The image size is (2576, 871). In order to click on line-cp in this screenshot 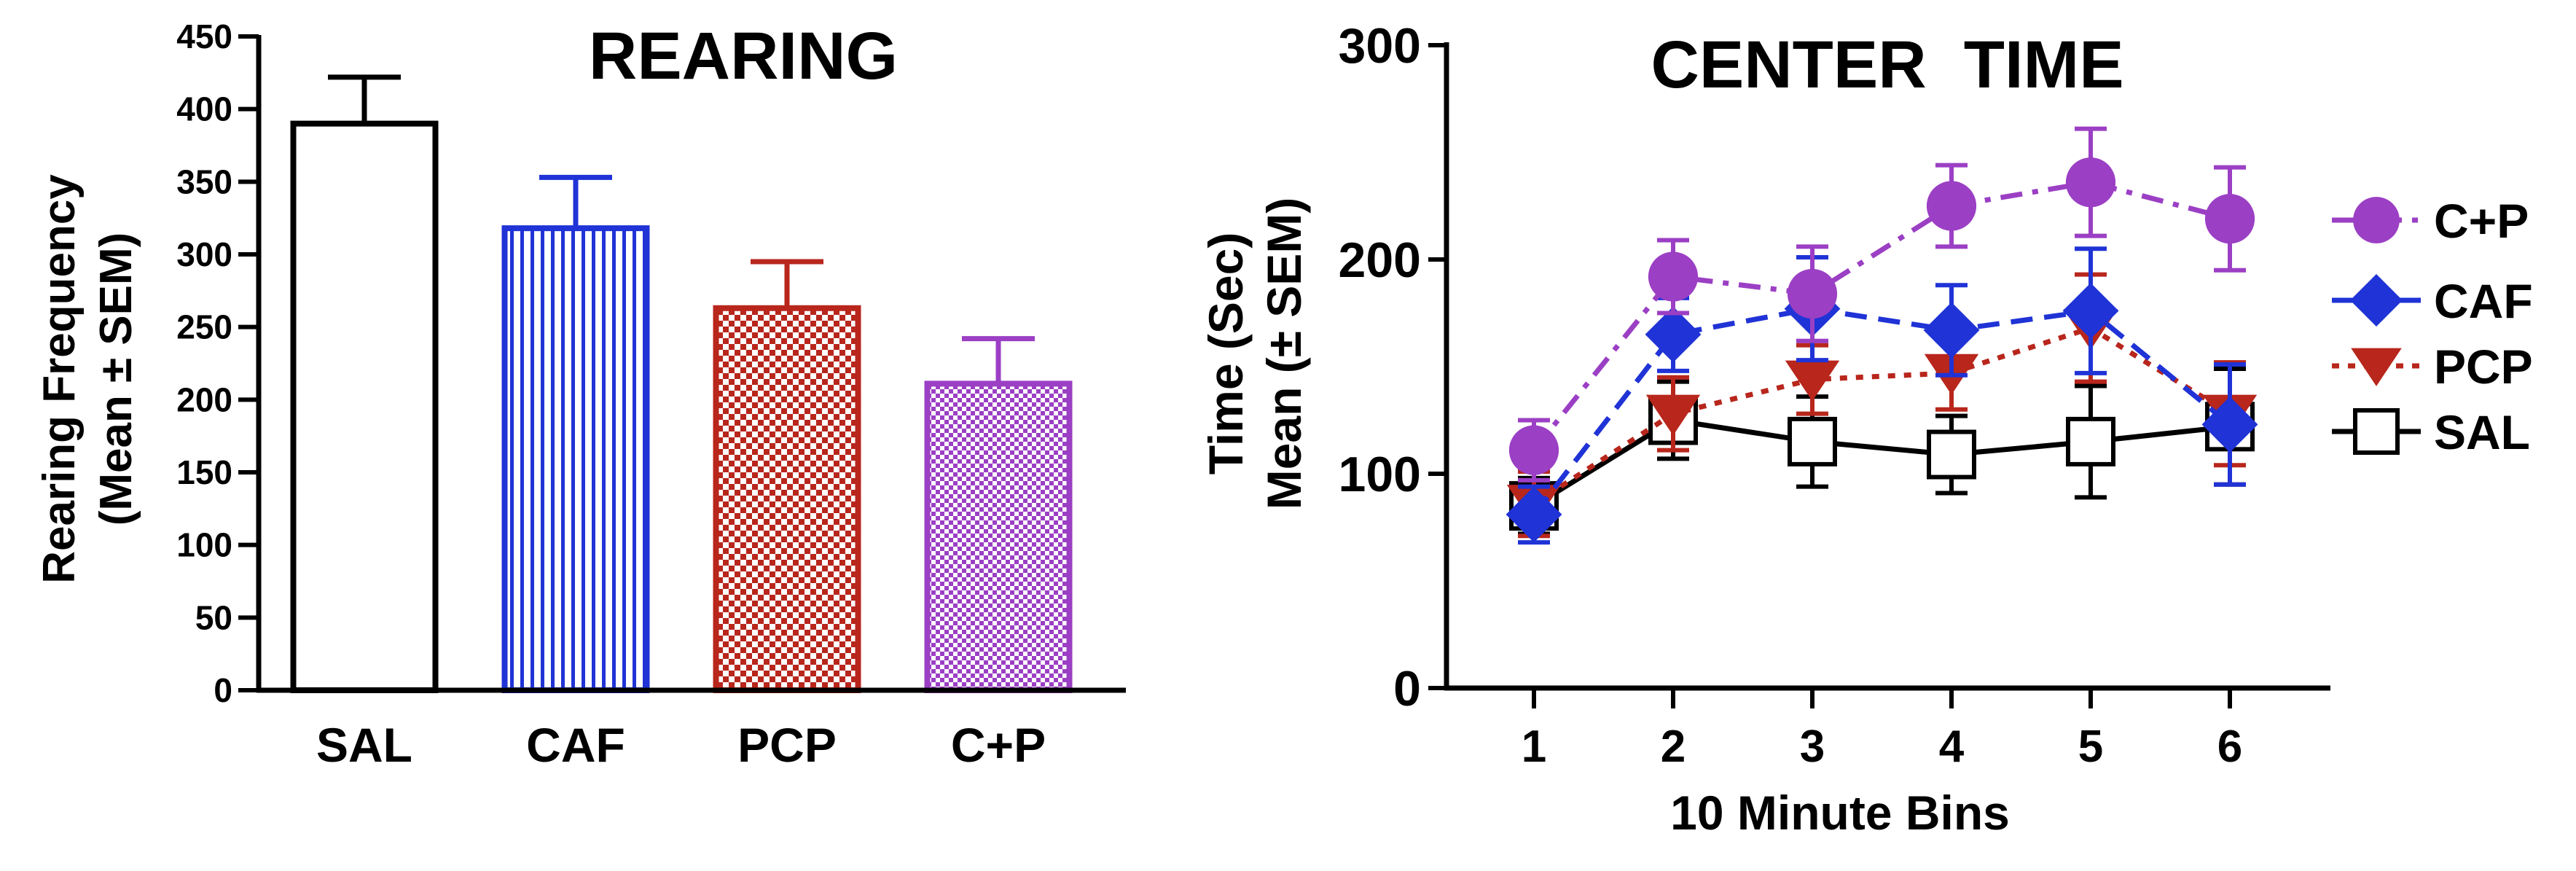, I will do `click(1881, 316)`.